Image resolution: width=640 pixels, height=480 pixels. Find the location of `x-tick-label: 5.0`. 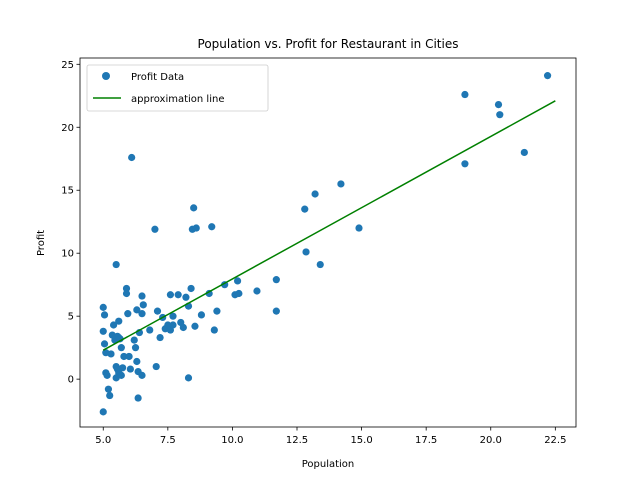

x-tick-label: 5.0 is located at coordinates (103, 440).